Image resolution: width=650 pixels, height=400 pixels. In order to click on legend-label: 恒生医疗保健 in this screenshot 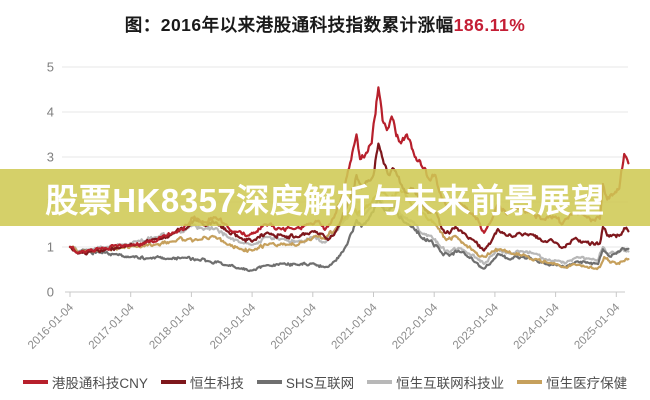, I will do `click(587, 383)`.